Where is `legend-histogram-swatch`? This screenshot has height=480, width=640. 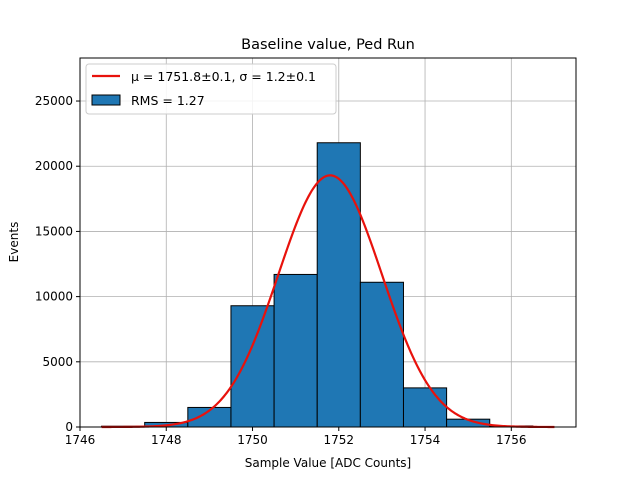
legend-histogram-swatch is located at coordinates (106, 100).